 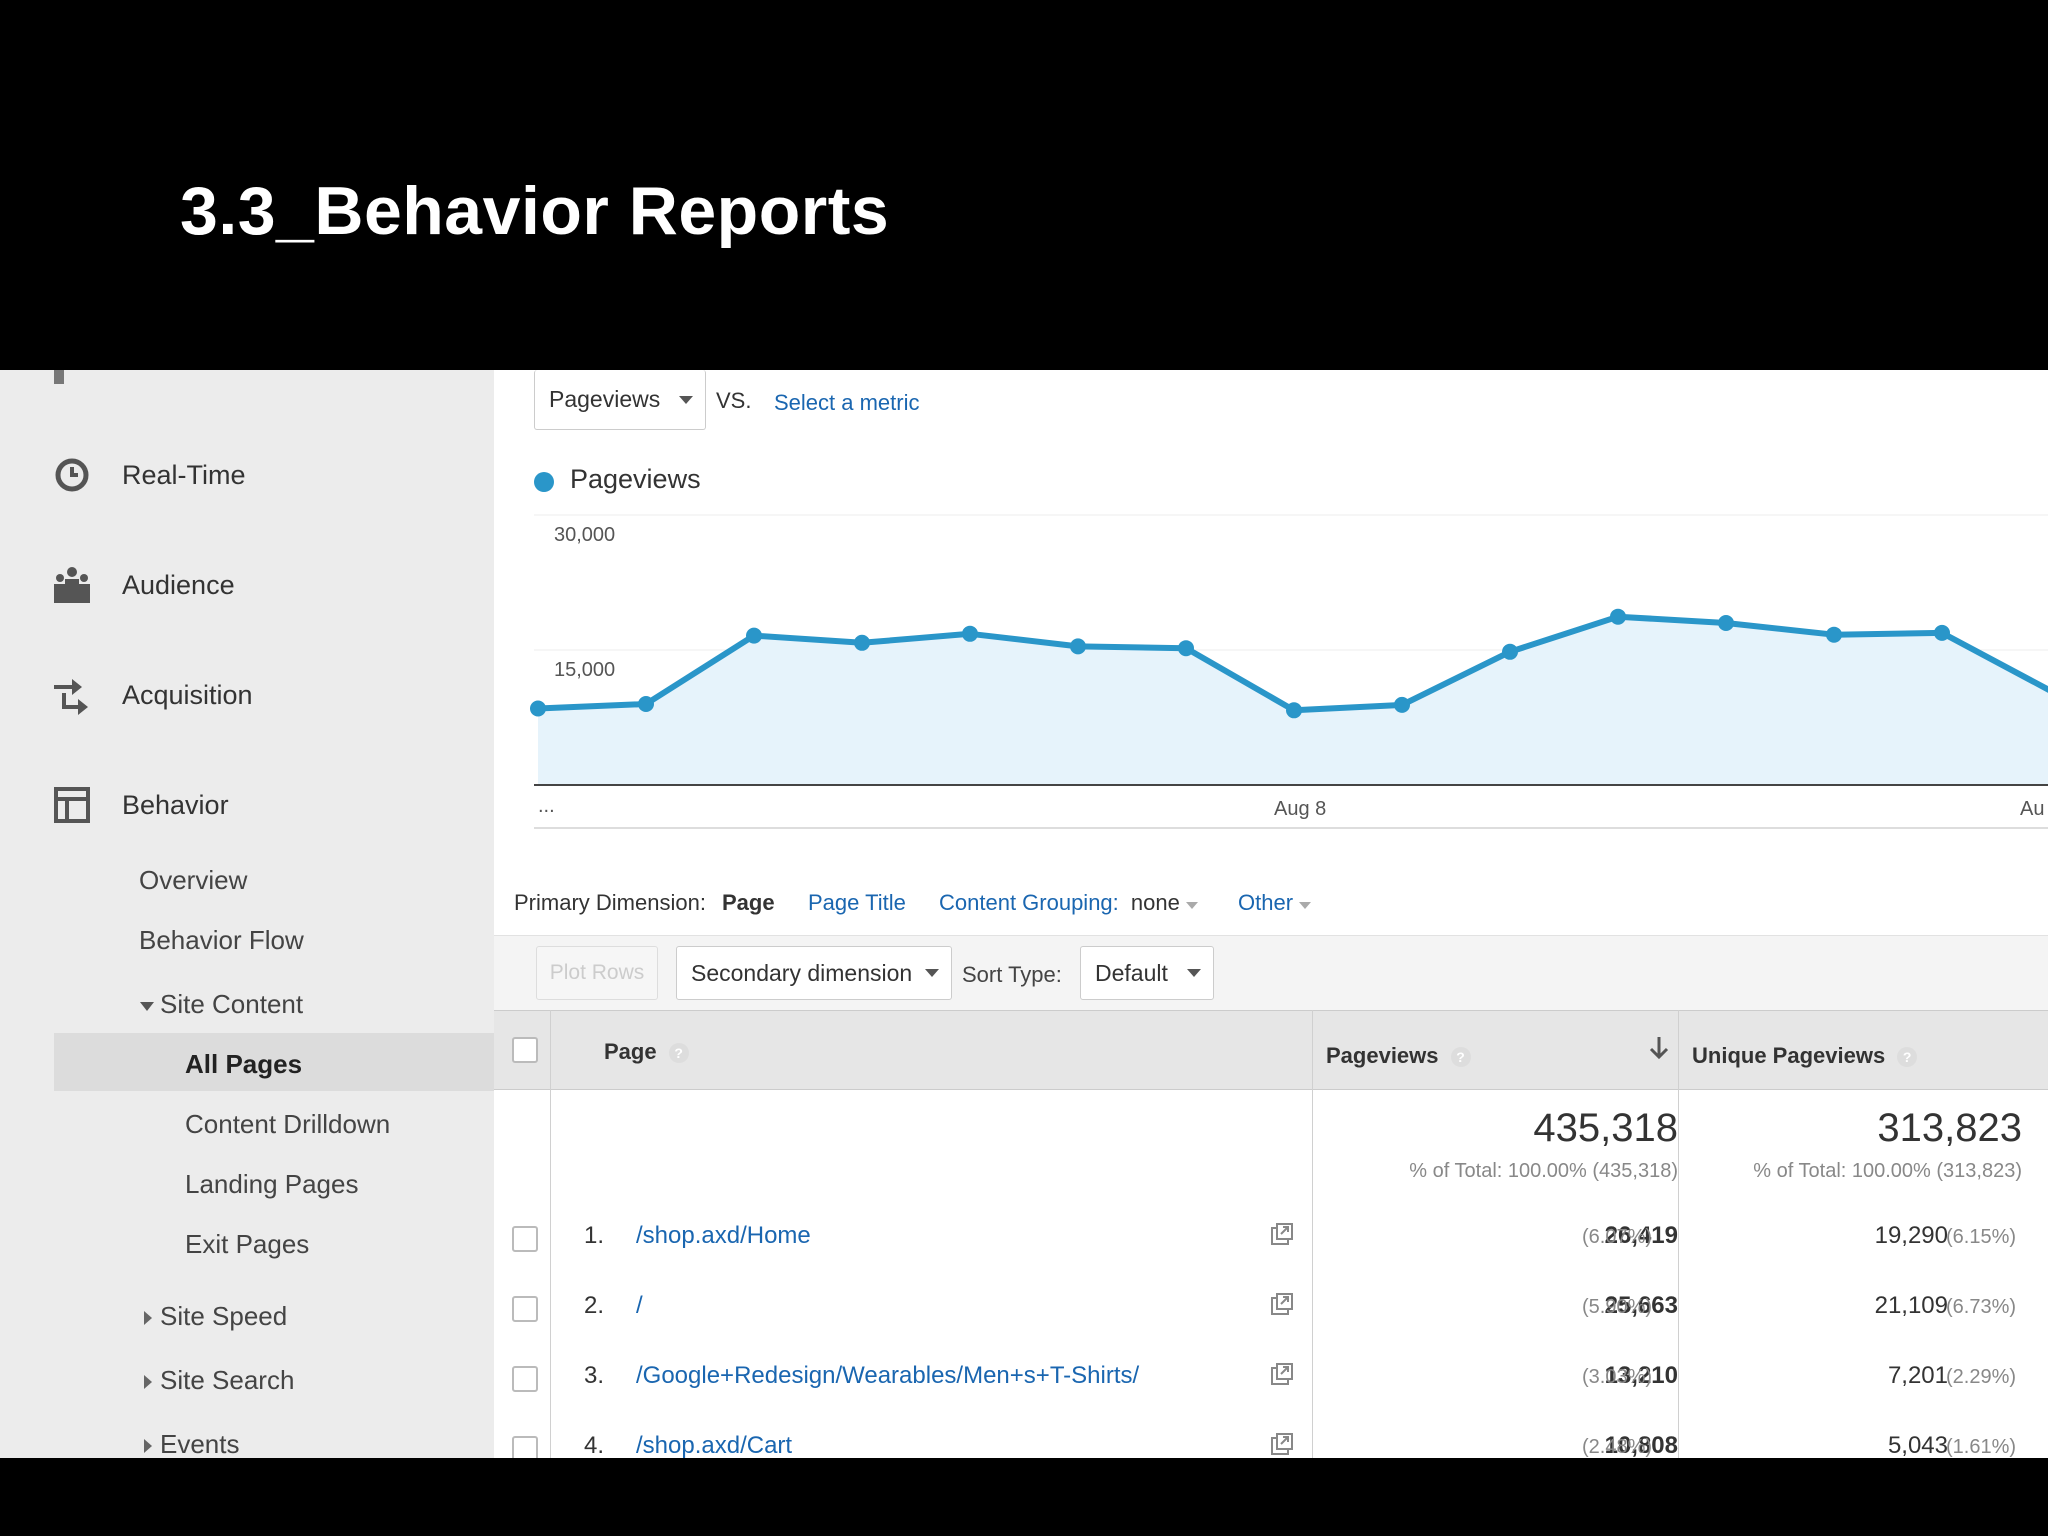 I want to click on sidebar-item-label: Behavior, so click(x=175, y=804).